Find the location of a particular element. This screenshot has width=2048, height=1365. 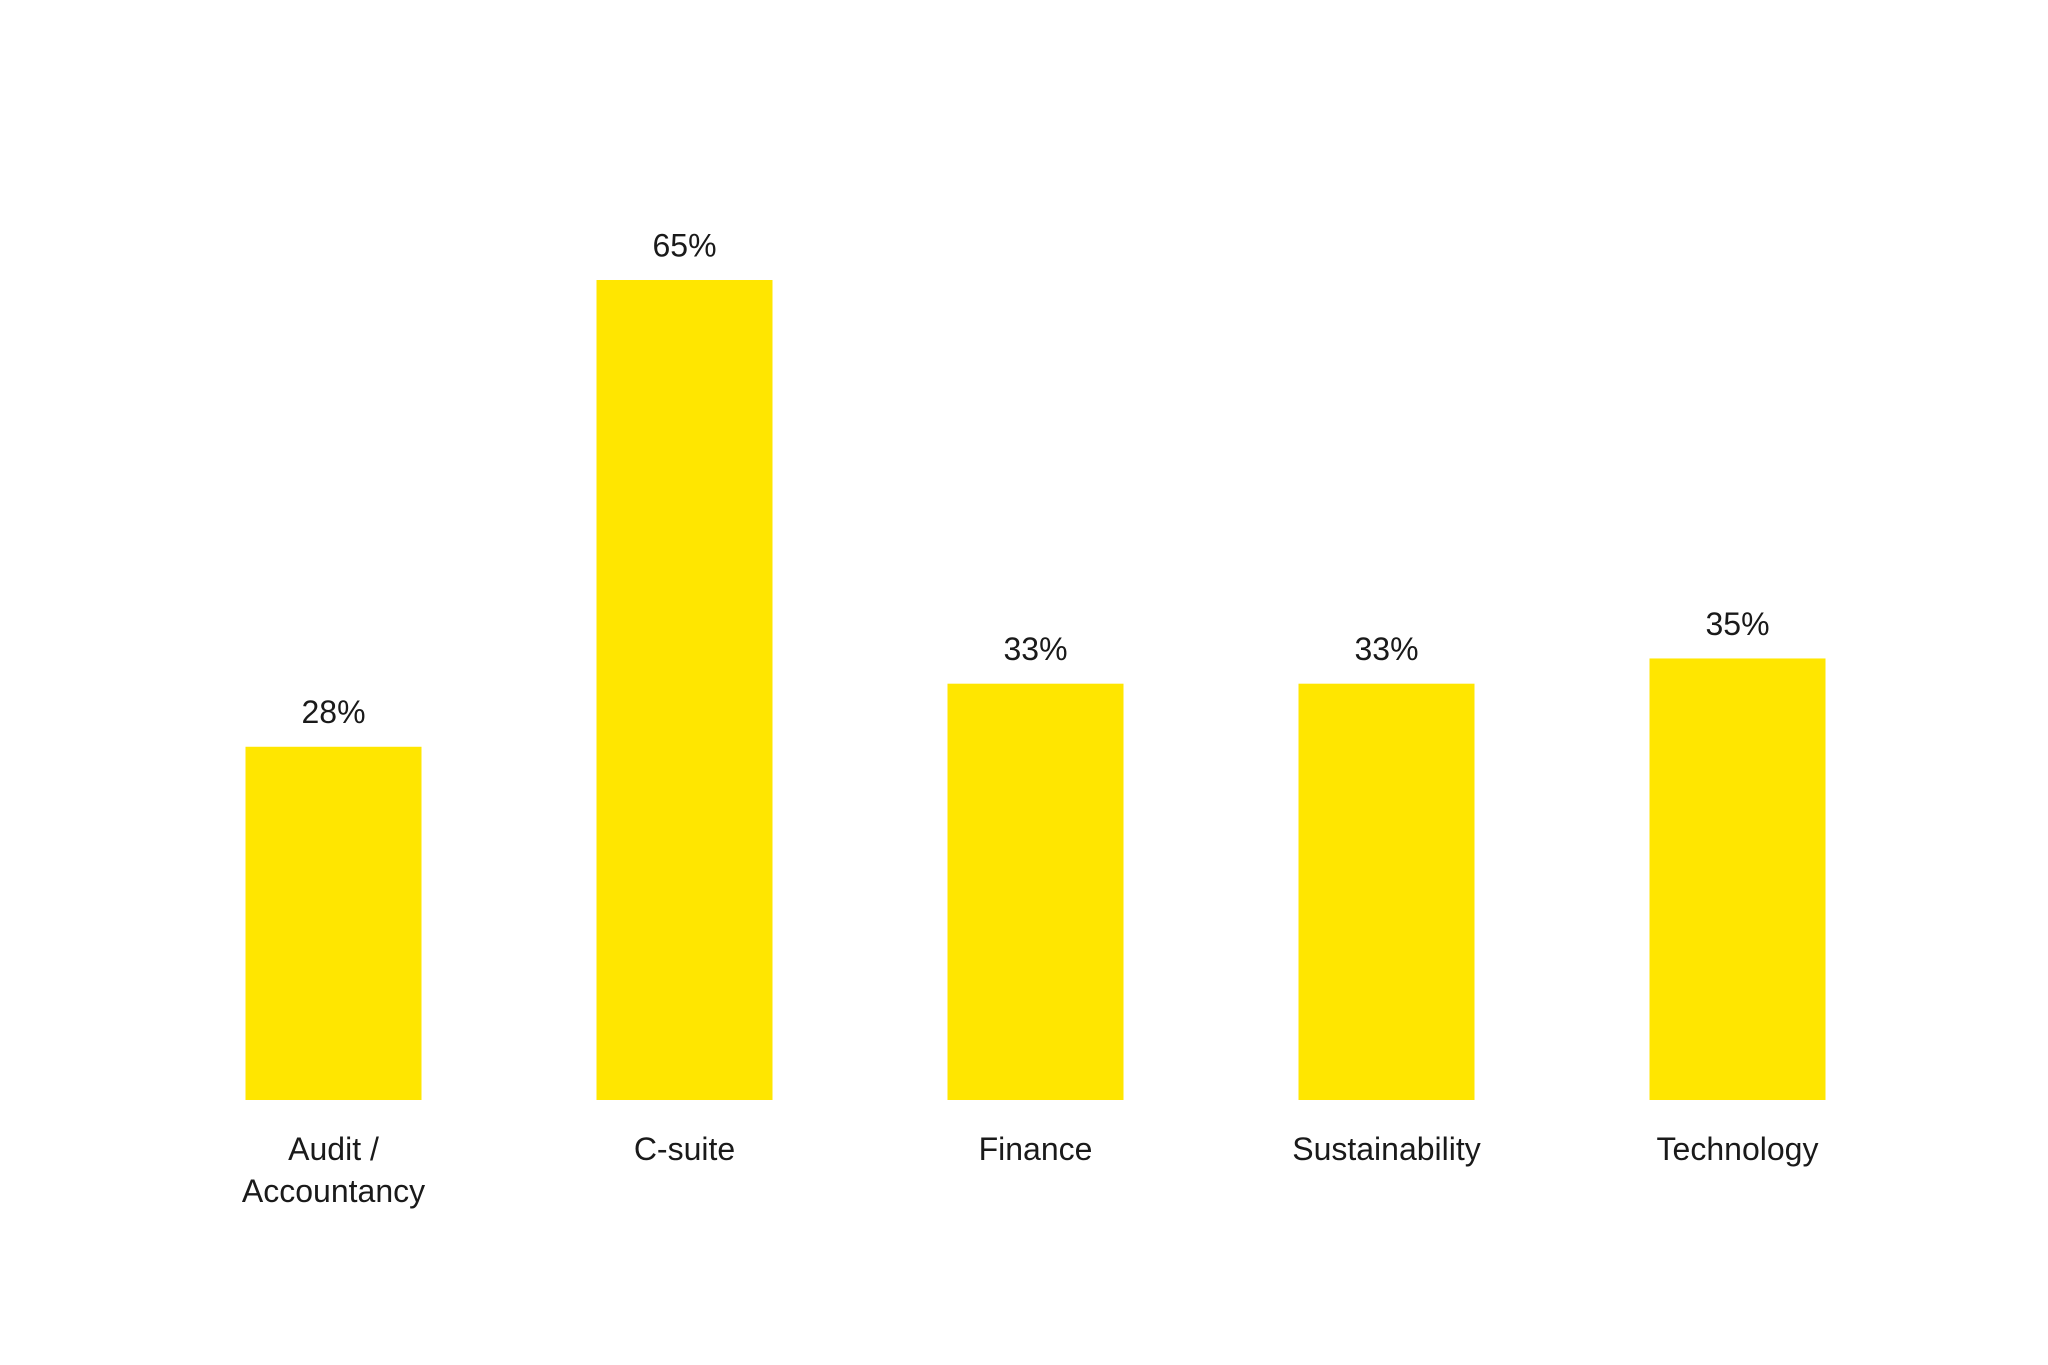

x-tick-label: Sustainability is located at coordinates (1386, 1149).